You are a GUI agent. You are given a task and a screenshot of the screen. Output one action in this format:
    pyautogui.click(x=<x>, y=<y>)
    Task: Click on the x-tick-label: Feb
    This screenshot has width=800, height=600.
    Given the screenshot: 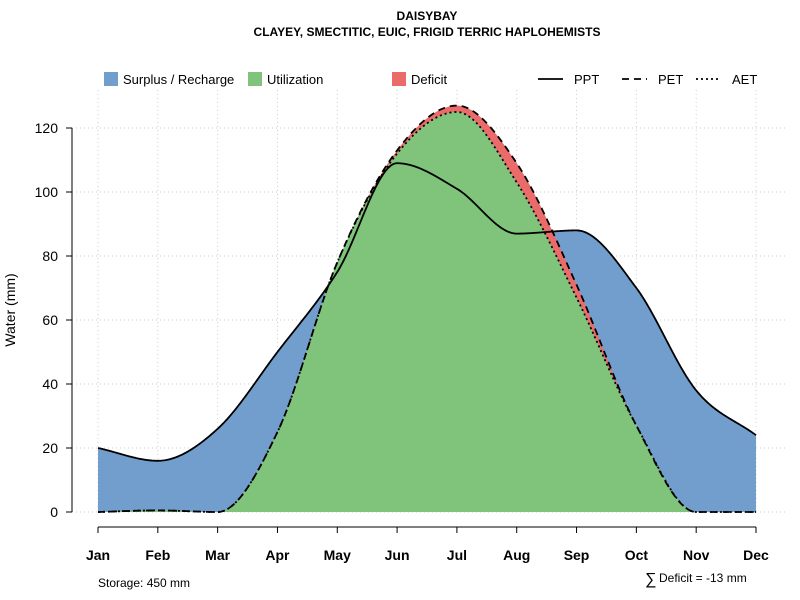 What is the action you would take?
    pyautogui.click(x=157, y=555)
    